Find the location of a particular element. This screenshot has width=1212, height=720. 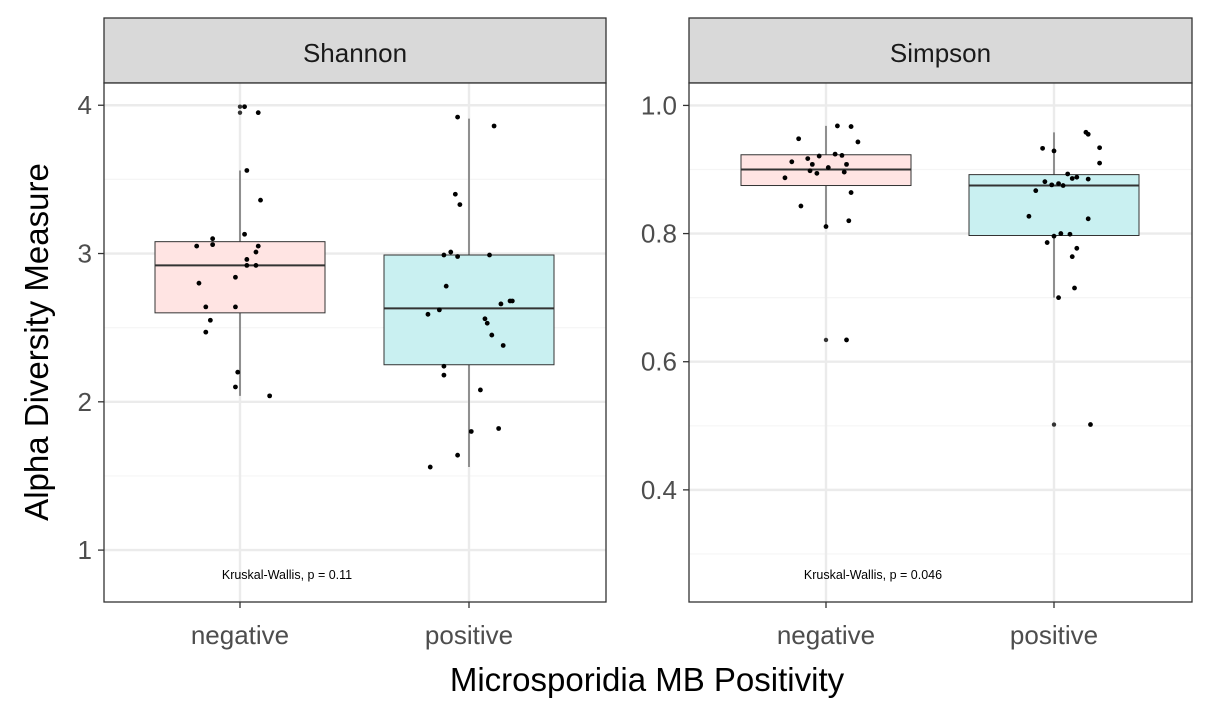

kruskal-wallis-annotation: Kruskal-Wallis, p = 0.11 is located at coordinates (287, 575).